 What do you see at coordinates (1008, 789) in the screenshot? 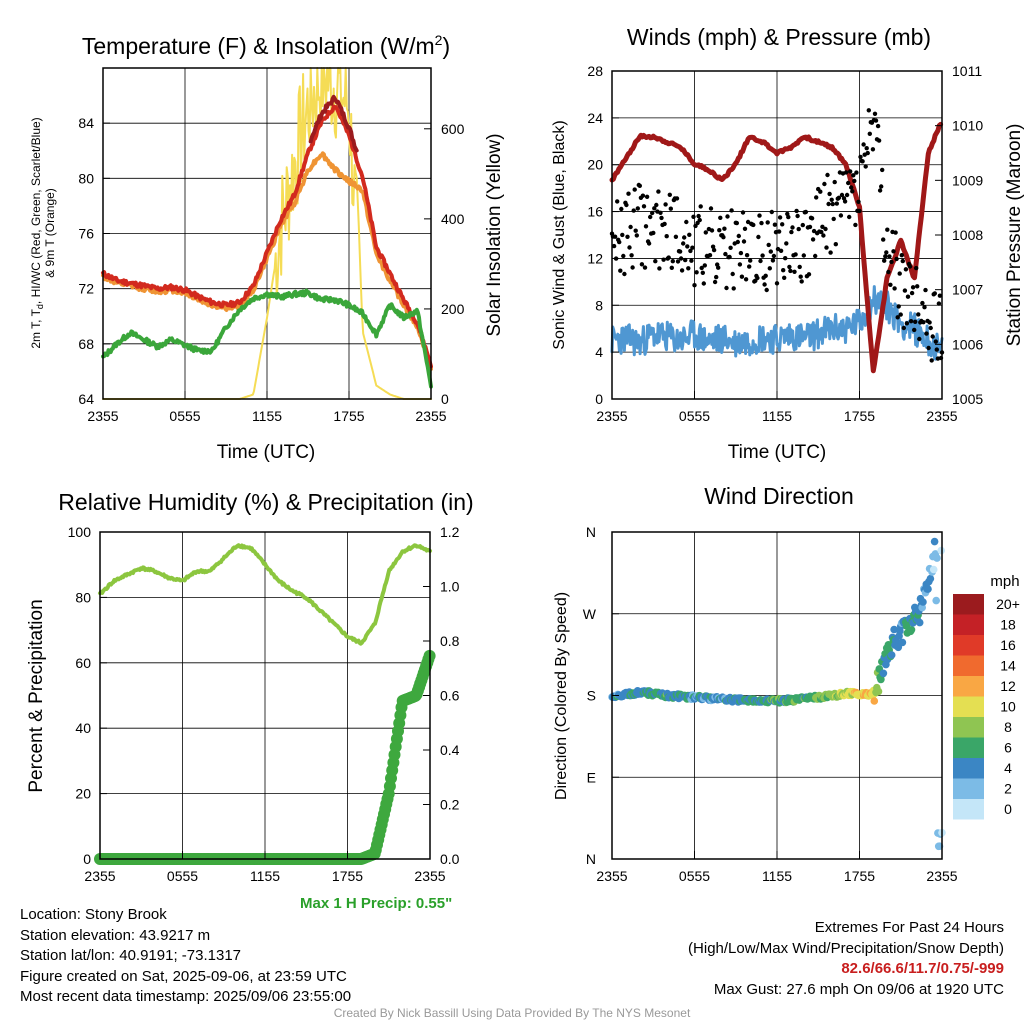
I see `legend-label: 2` at bounding box center [1008, 789].